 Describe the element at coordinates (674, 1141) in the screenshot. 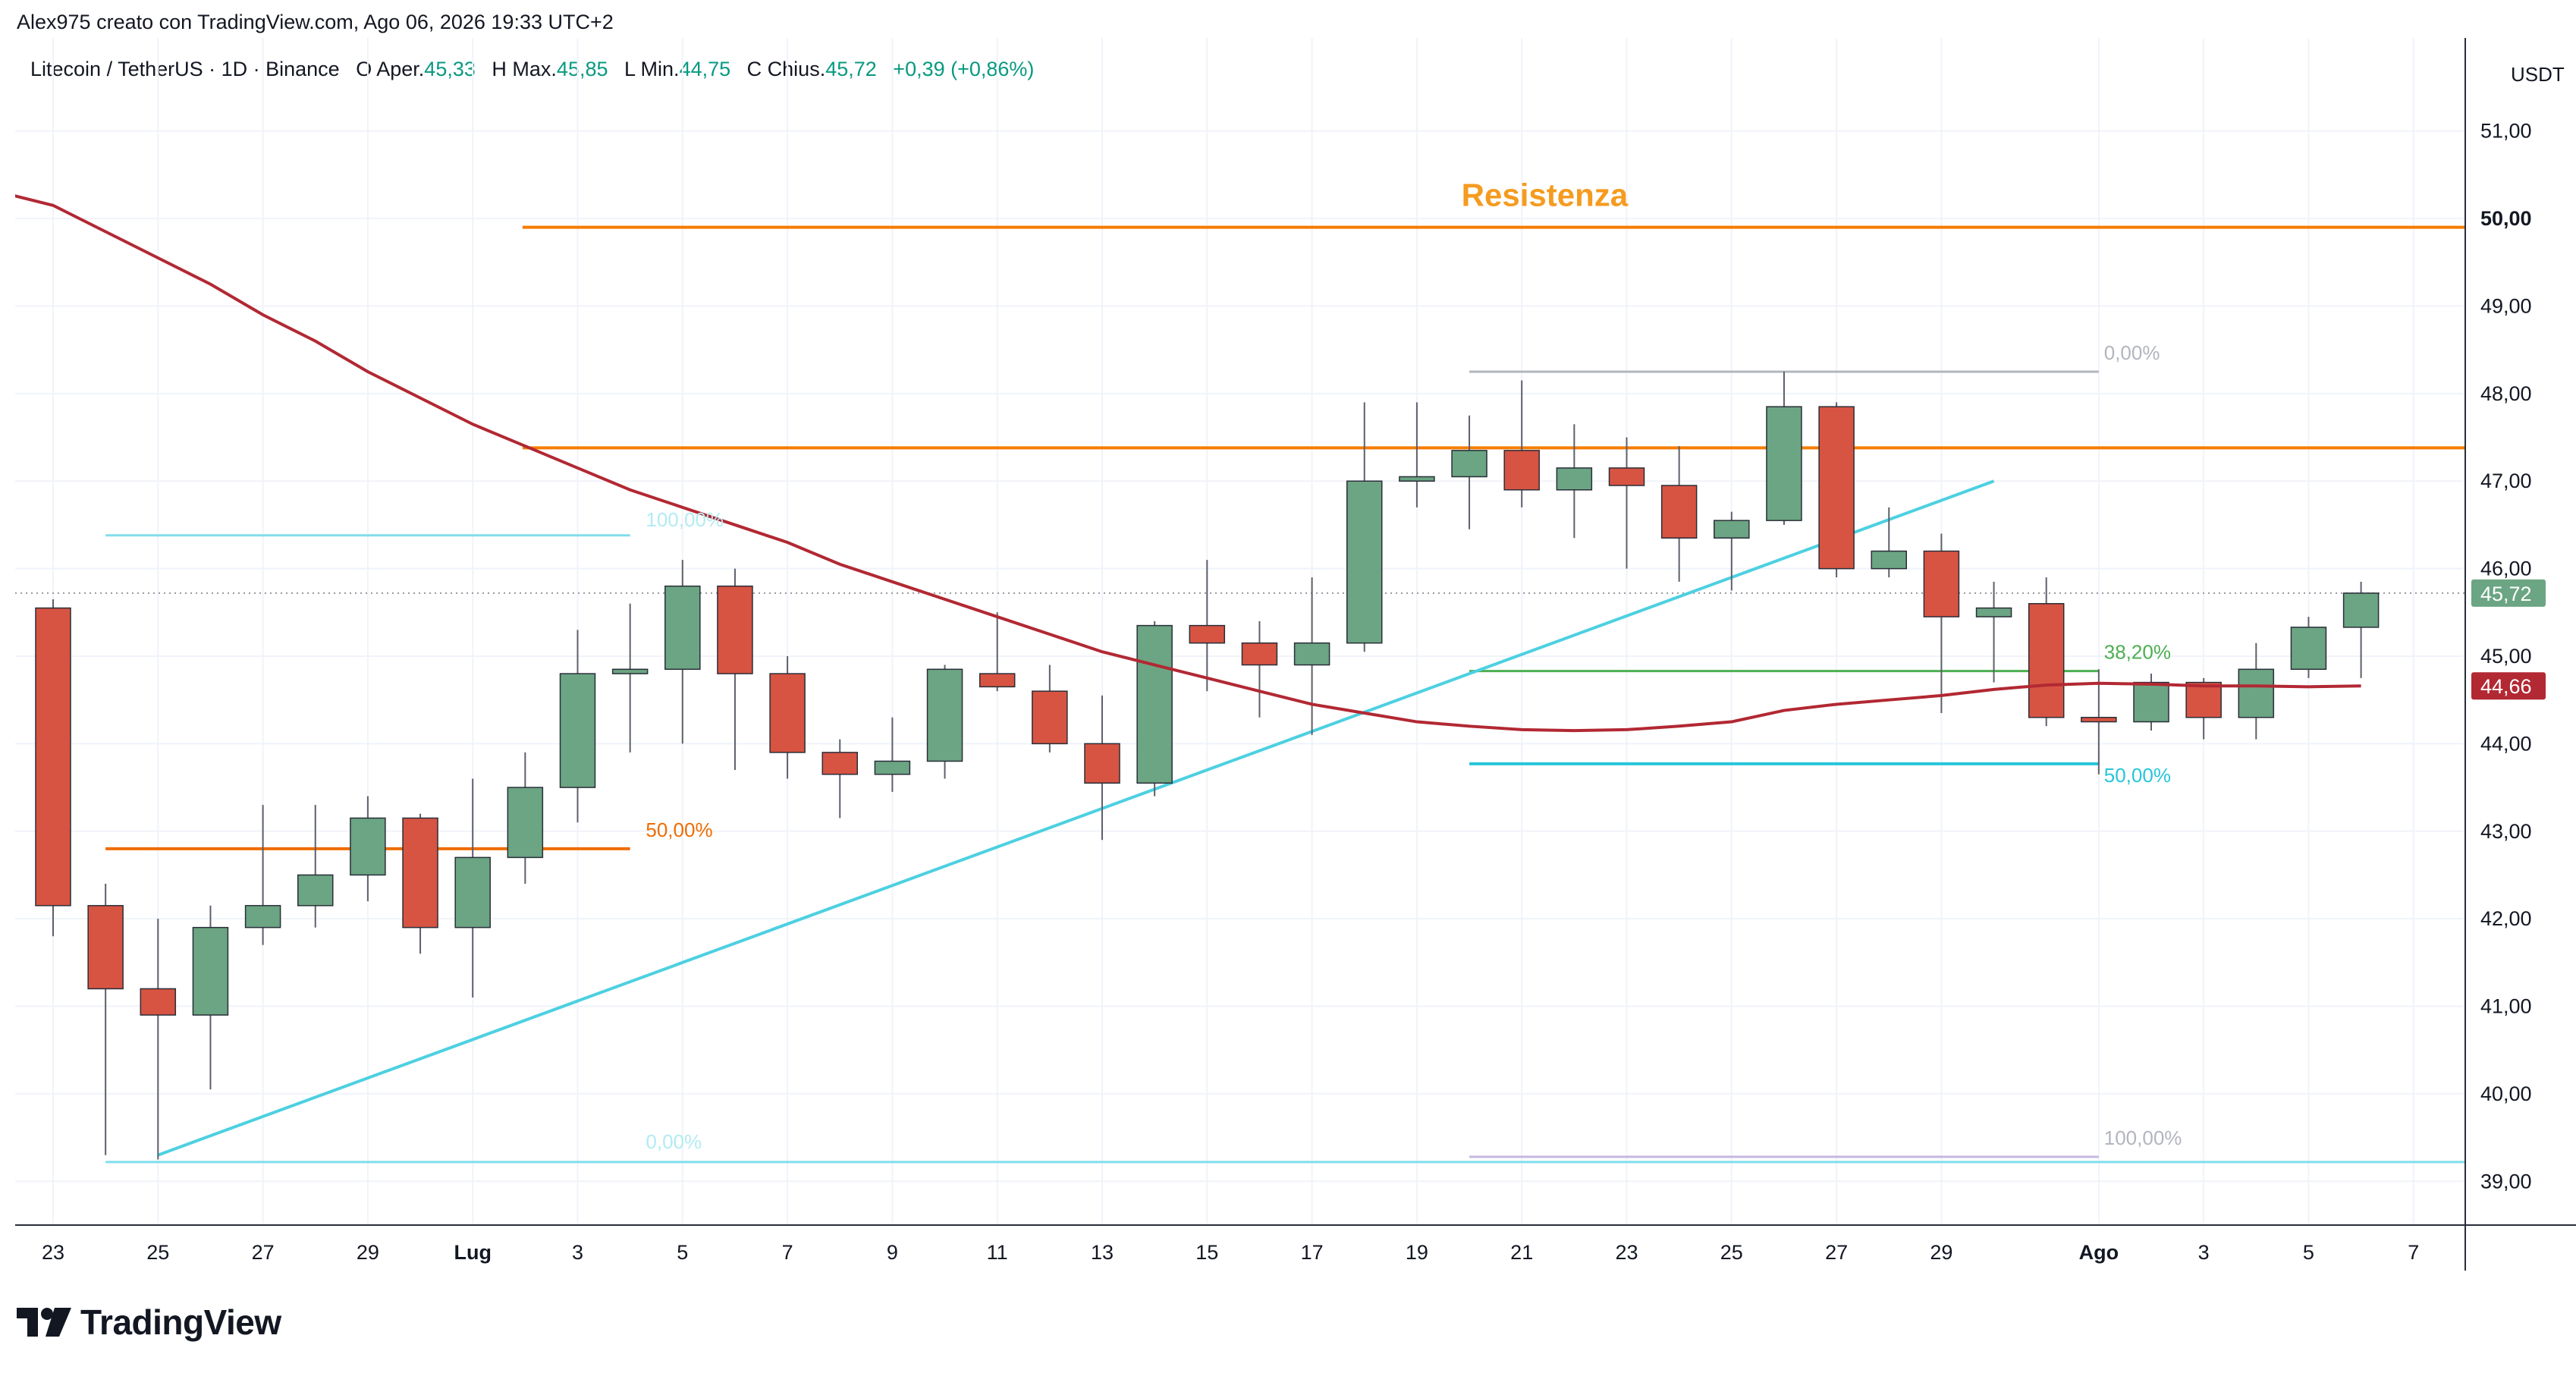

I see `fib-label-0-left: 0,00%` at that location.